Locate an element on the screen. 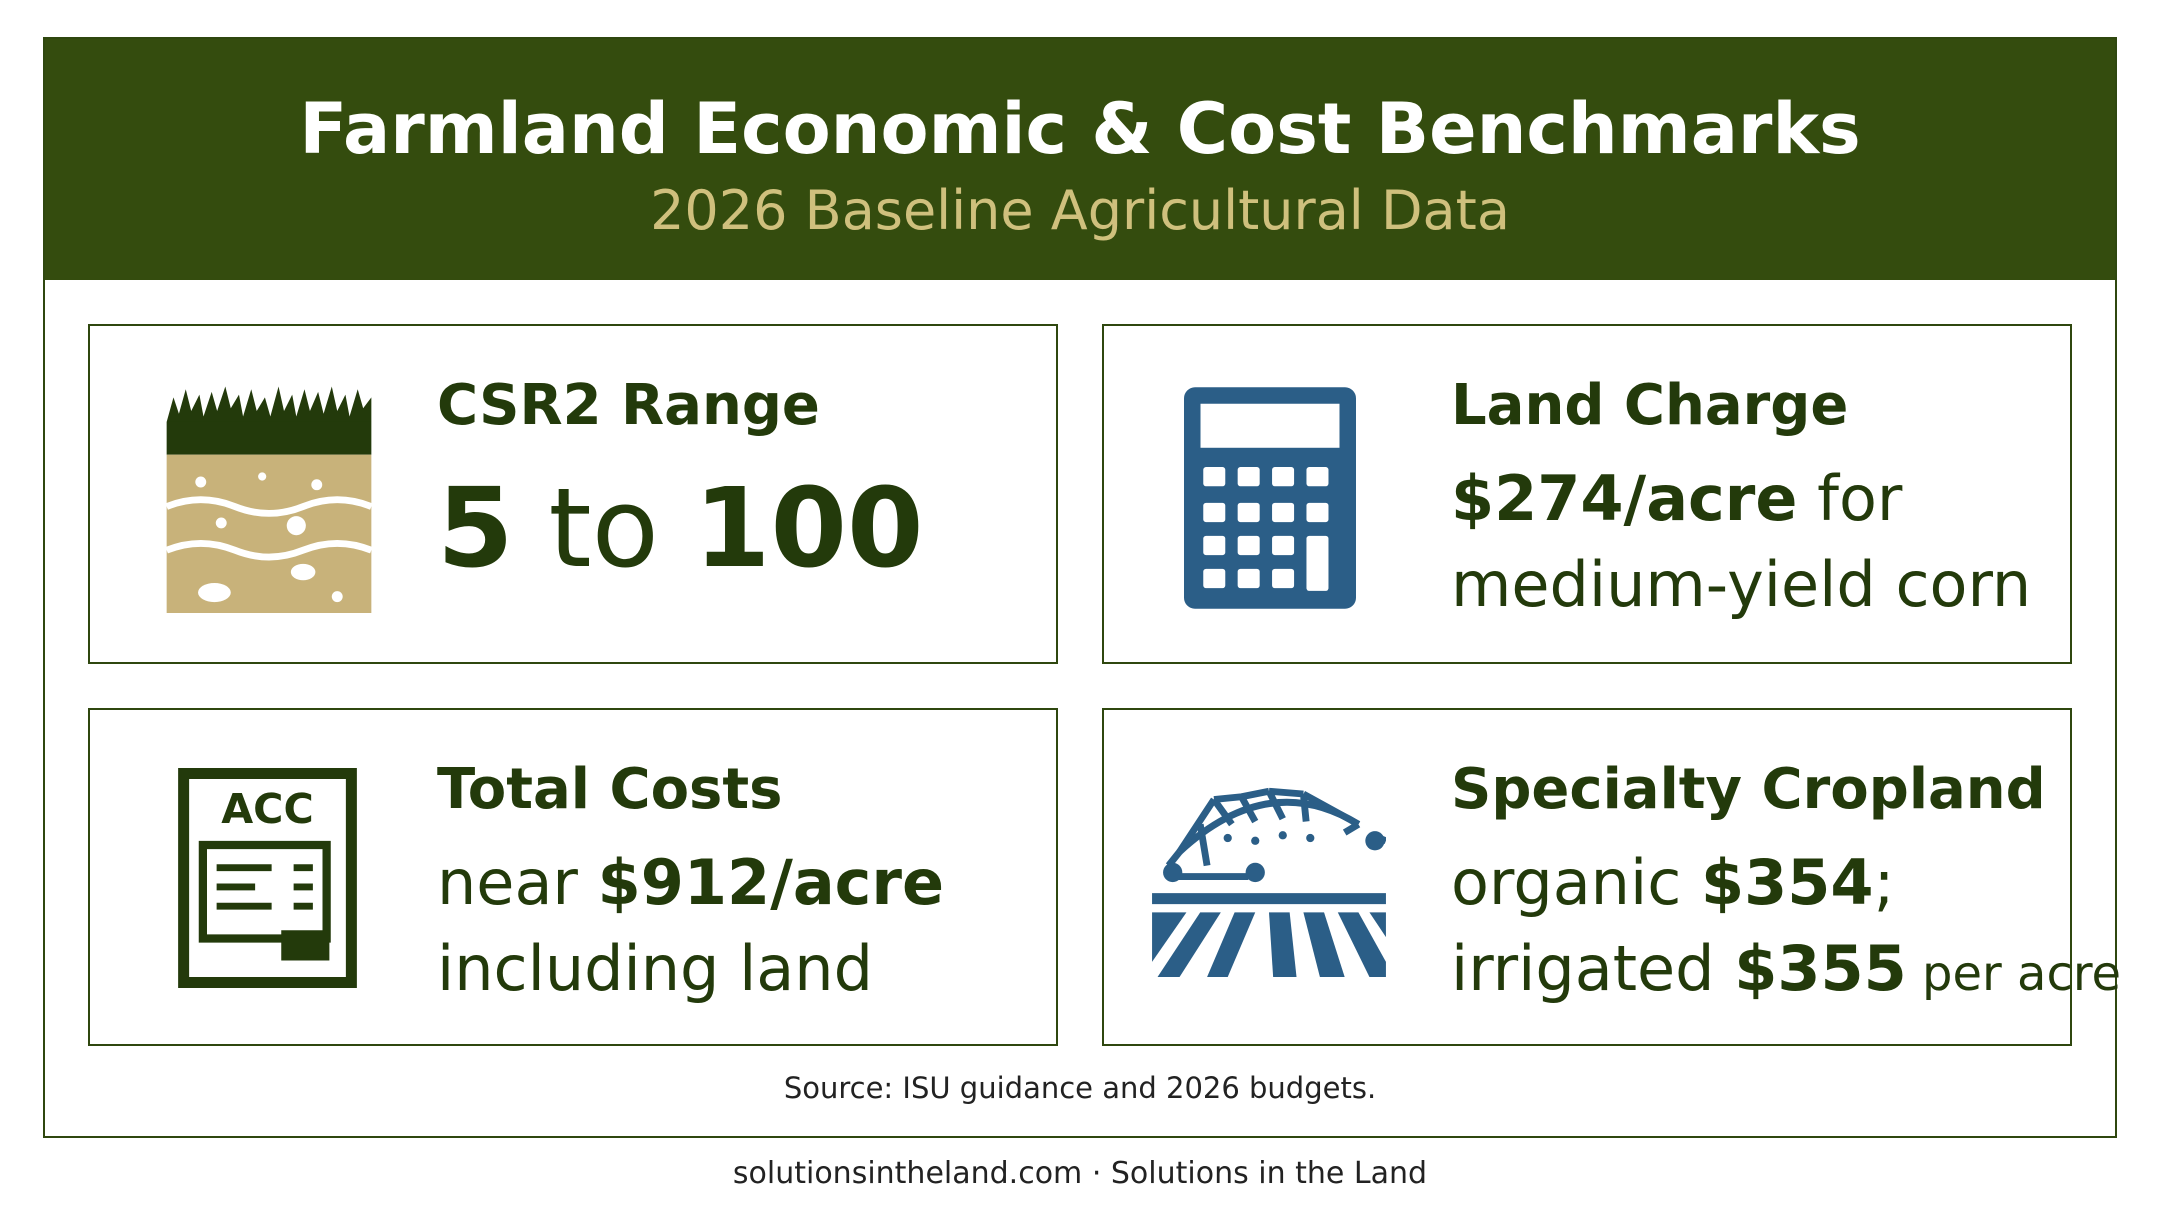 This screenshot has height=1206, width=2160. document-icon: ACC is located at coordinates (267, 878).